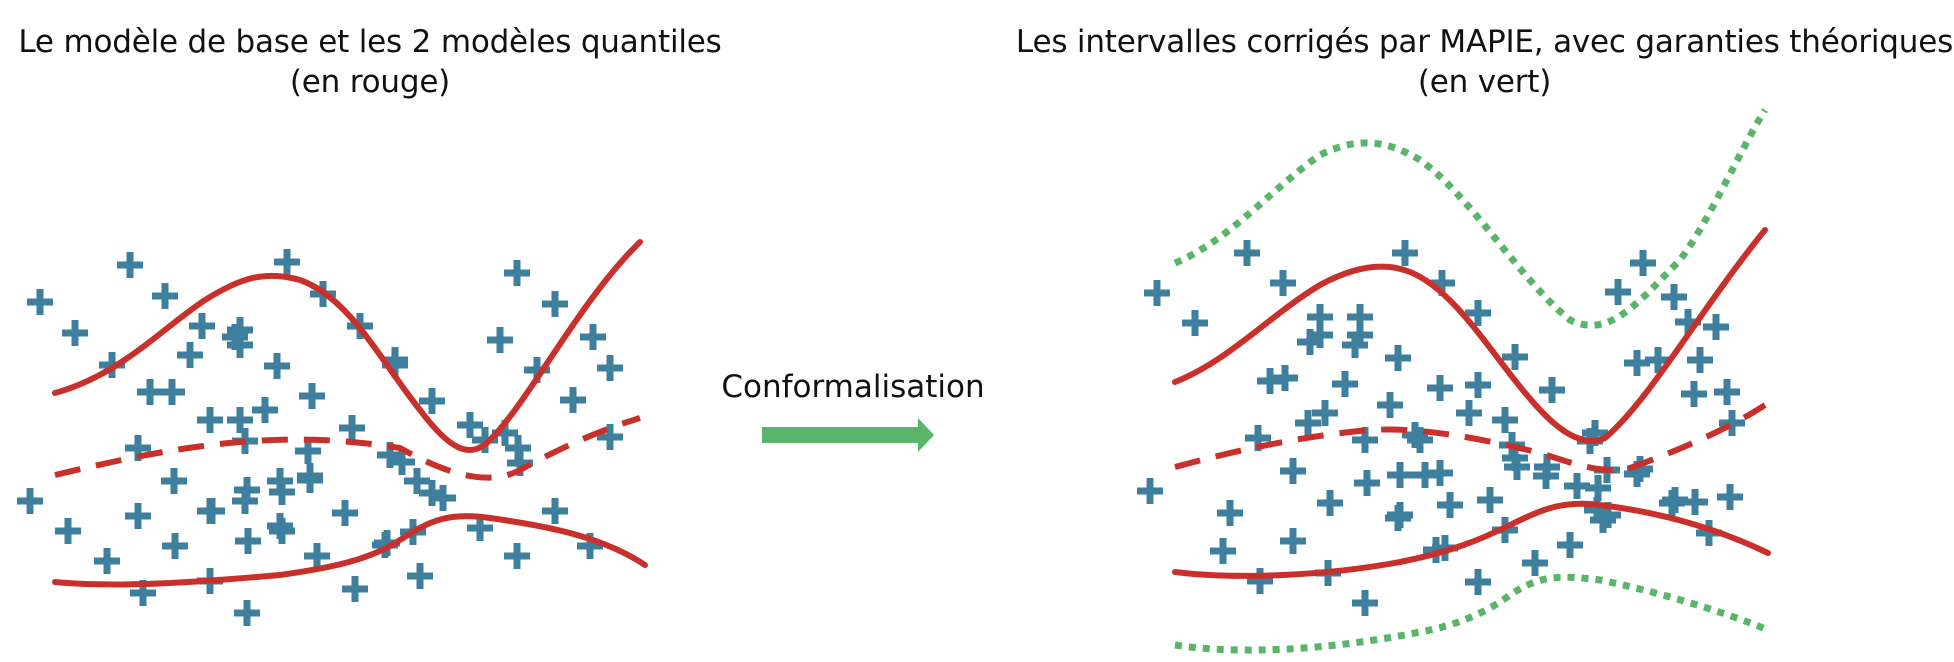 The width and height of the screenshot is (1954, 662). What do you see at coordinates (1472, 613) in the screenshot?
I see `right-lower-mapie-interval-curve` at bounding box center [1472, 613].